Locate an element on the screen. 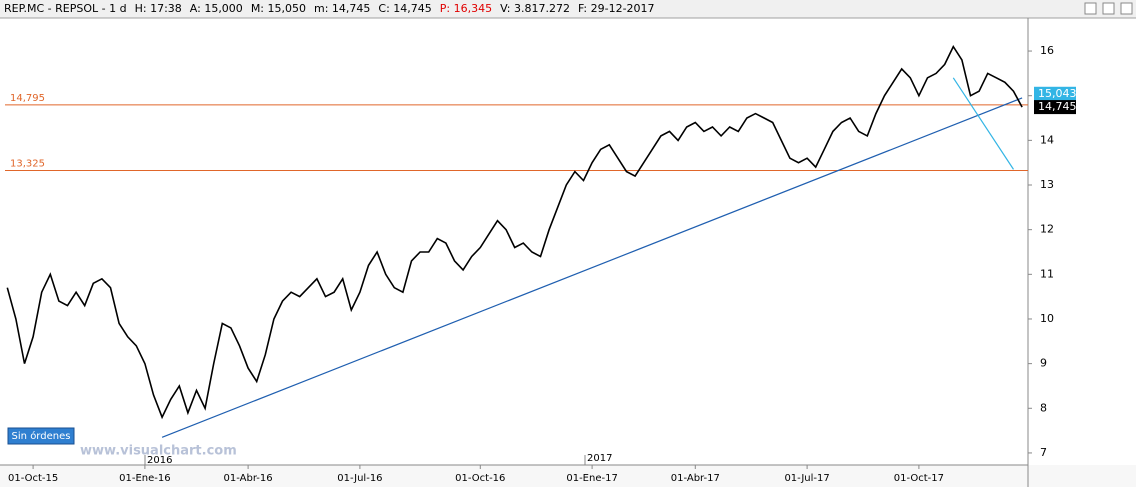 The image size is (1136, 487). y-tick-label: 11 is located at coordinates (1047, 273).